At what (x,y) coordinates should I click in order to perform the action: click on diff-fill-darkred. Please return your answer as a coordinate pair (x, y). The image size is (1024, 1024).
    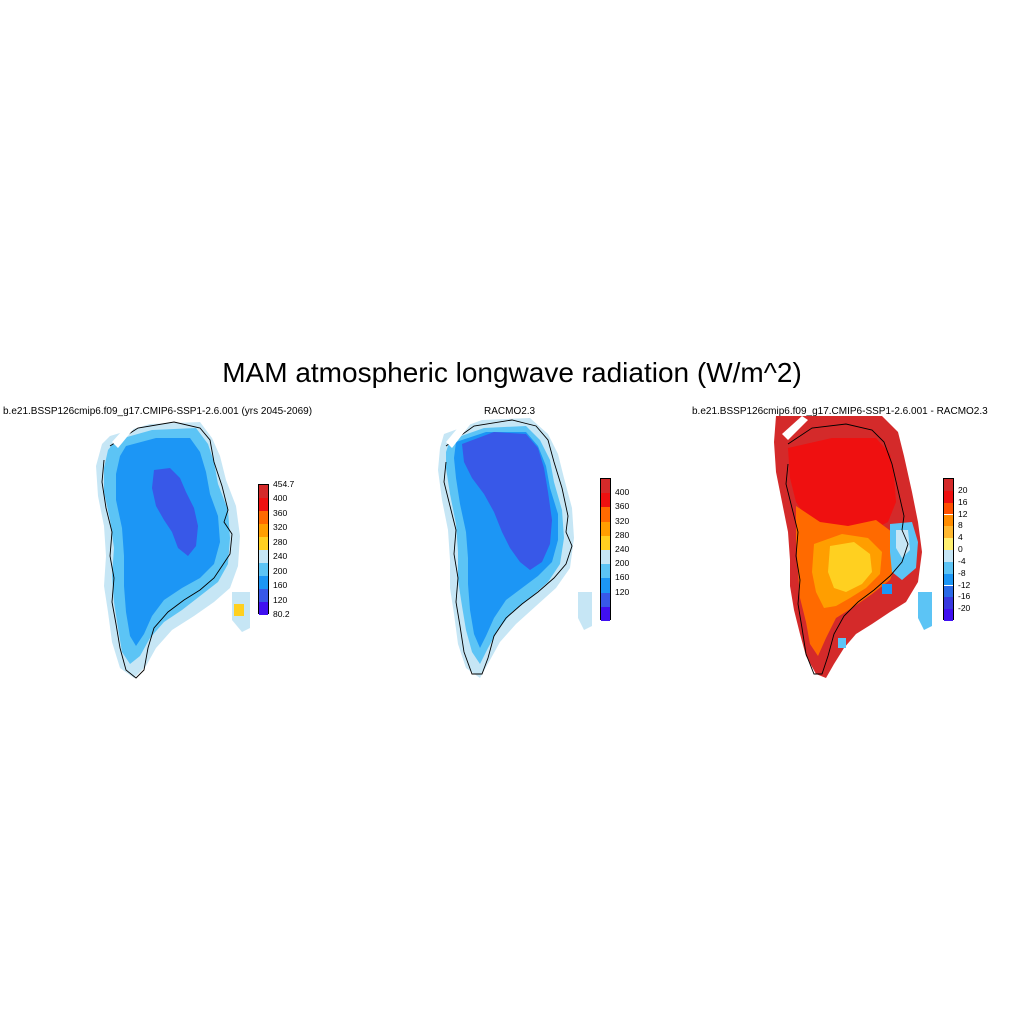
    Looking at the image, I should click on (842, 486).